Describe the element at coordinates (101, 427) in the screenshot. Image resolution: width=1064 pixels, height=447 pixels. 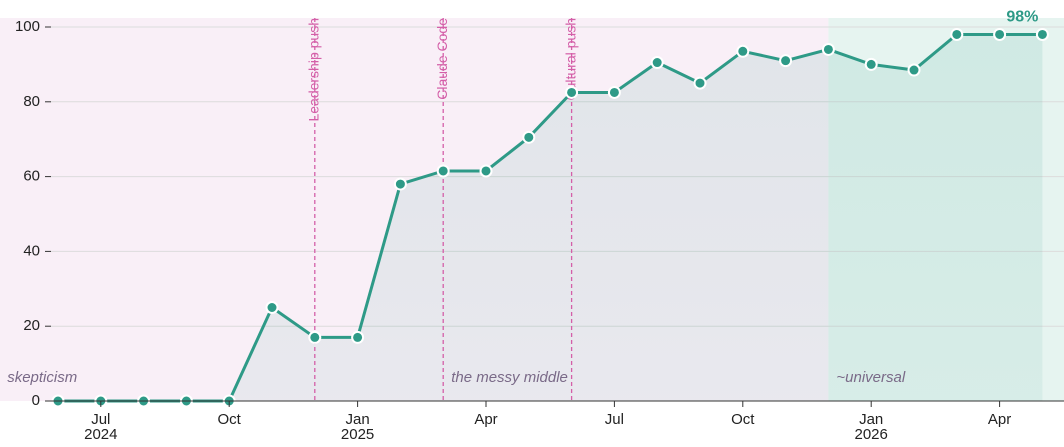
I see `x-tick-label: Jul 2024` at that location.